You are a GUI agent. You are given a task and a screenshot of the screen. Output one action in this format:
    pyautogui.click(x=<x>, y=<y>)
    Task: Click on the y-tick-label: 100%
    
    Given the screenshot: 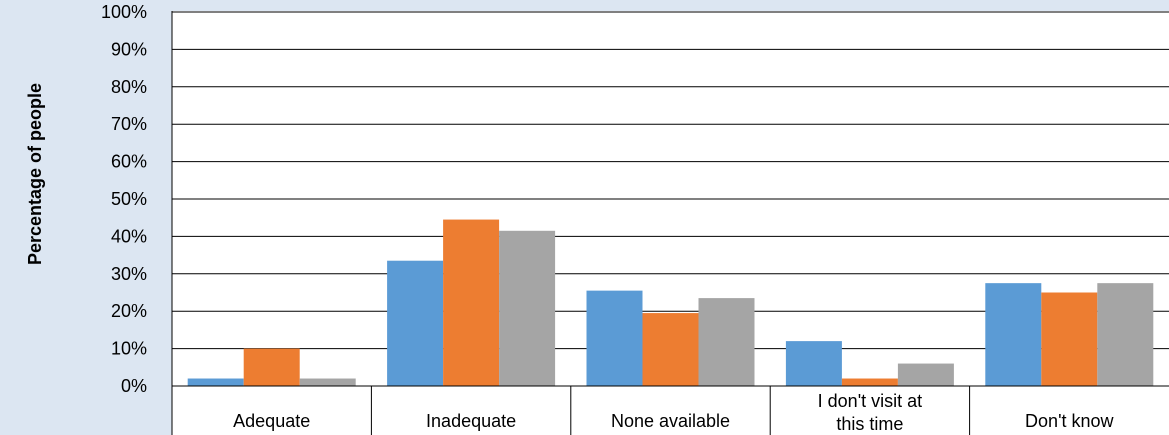 What is the action you would take?
    pyautogui.click(x=124, y=12)
    